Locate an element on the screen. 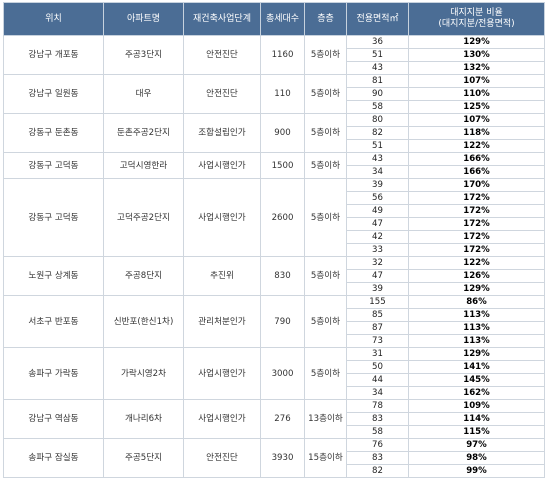 This screenshot has width=550, height=478. location-cell: 강남구 개포동 is located at coordinates (53, 55).